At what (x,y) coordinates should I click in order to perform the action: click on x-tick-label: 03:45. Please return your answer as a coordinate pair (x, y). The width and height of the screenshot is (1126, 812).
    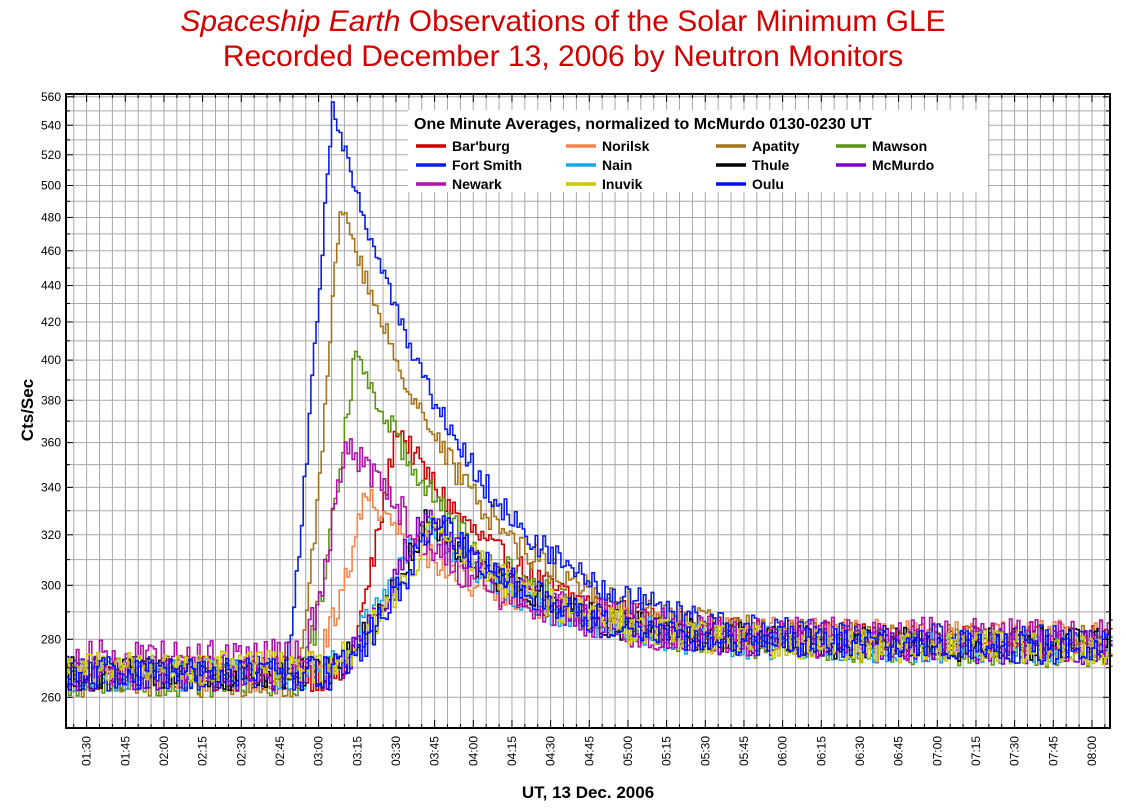
    Looking at the image, I should click on (435, 751).